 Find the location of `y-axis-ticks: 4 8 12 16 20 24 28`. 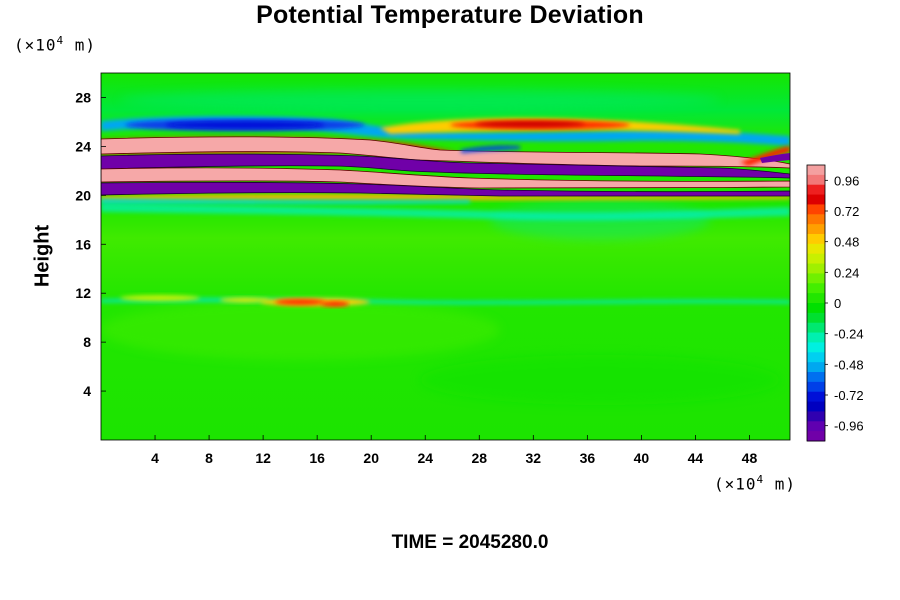

y-axis-ticks: 4 8 12 16 20 24 28 is located at coordinates (90, 244).